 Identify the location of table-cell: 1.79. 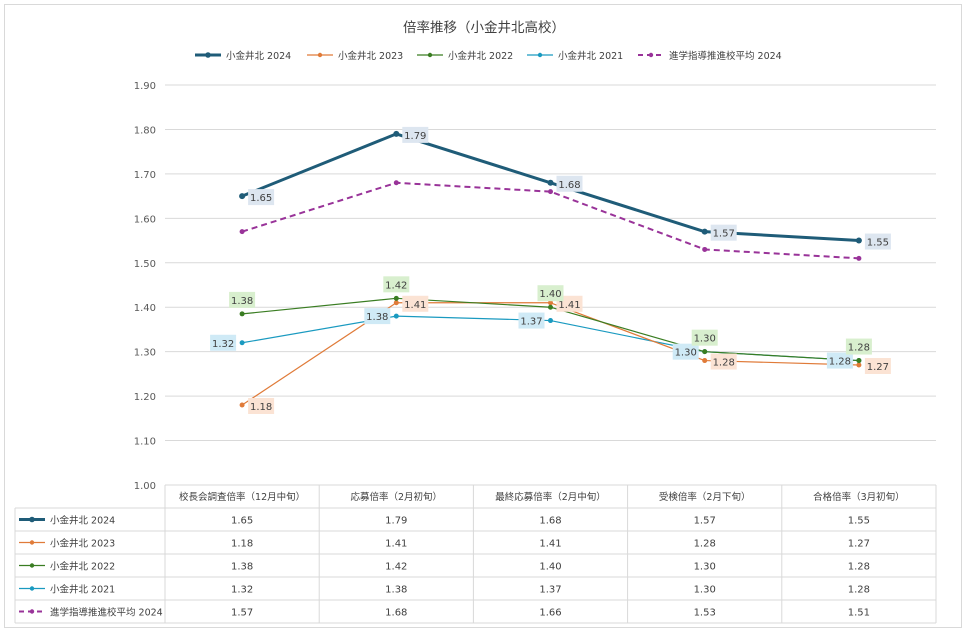
(396, 521).